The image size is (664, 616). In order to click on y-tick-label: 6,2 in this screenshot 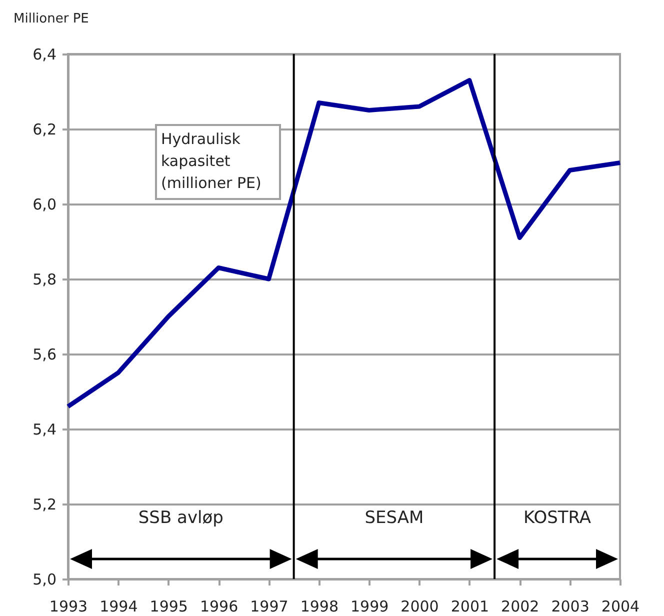, I will do `click(44, 129)`.